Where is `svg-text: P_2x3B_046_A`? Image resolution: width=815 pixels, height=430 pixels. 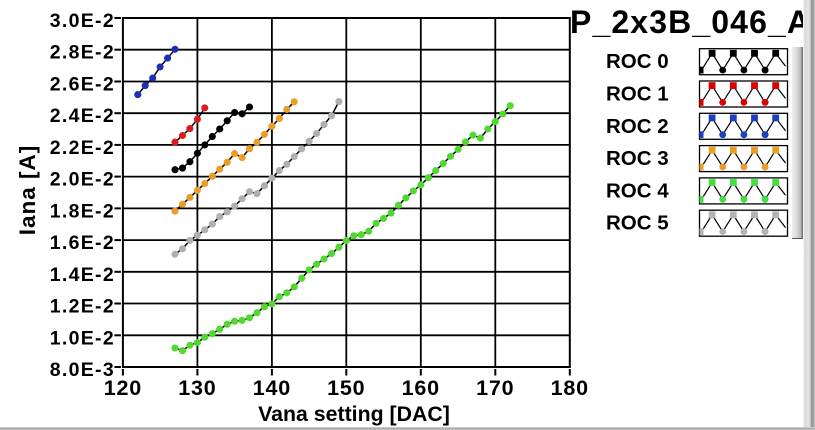 svg-text: P_2x3B_046_A is located at coordinates (690, 22).